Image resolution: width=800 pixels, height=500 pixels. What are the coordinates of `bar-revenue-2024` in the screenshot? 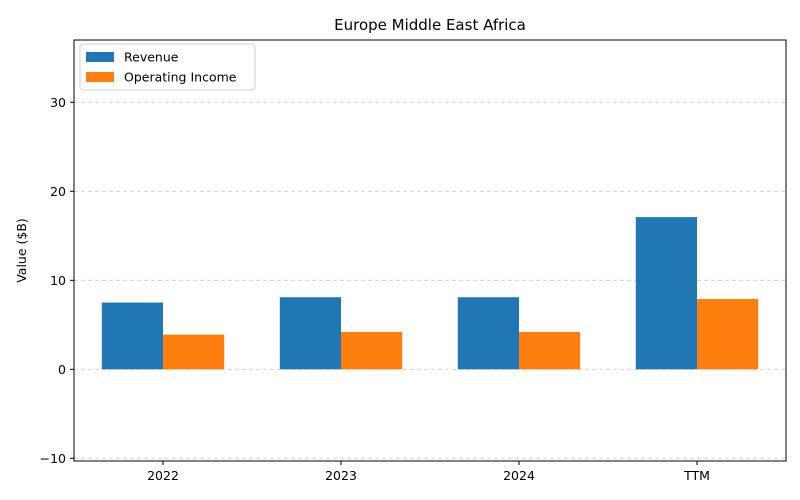 It's located at (488, 333).